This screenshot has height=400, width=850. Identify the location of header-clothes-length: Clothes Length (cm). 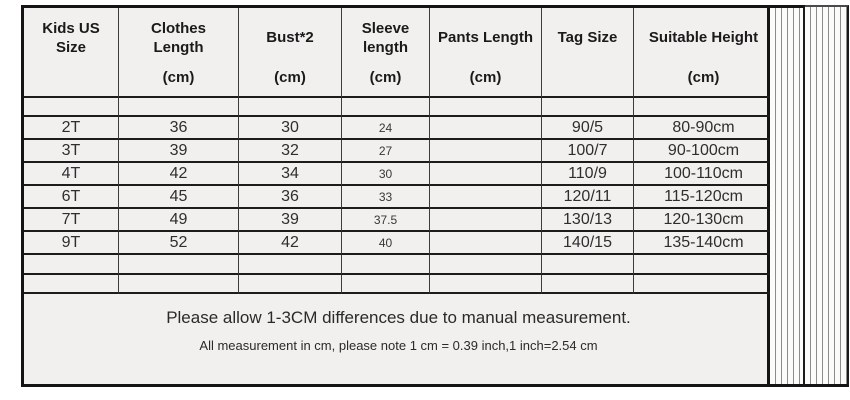
(179, 53).